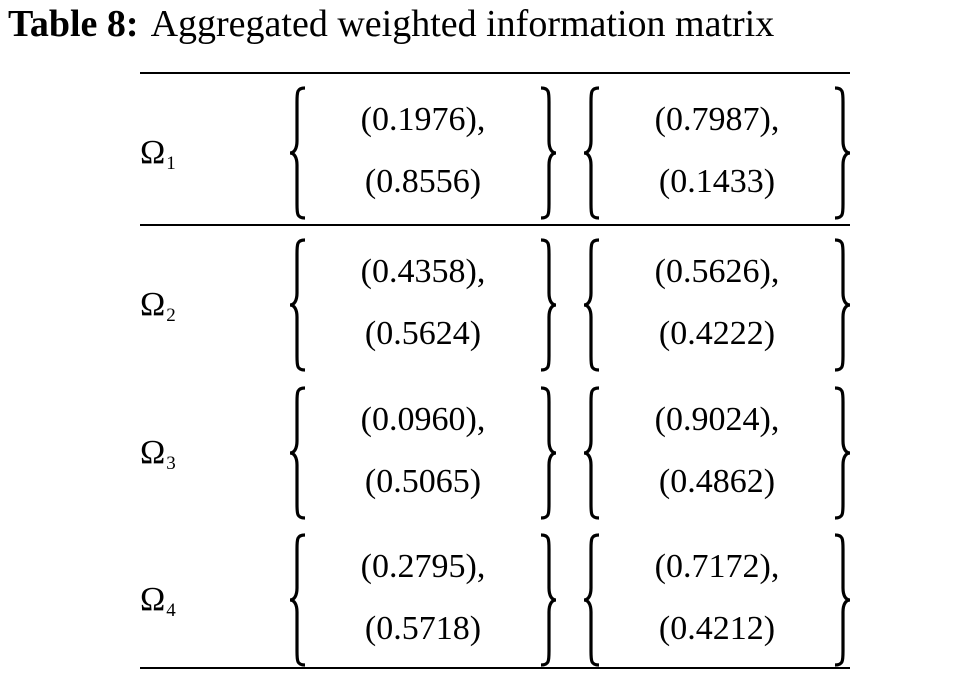 The width and height of the screenshot is (979, 679). I want to click on cell-value: (0.5718), so click(423, 628).